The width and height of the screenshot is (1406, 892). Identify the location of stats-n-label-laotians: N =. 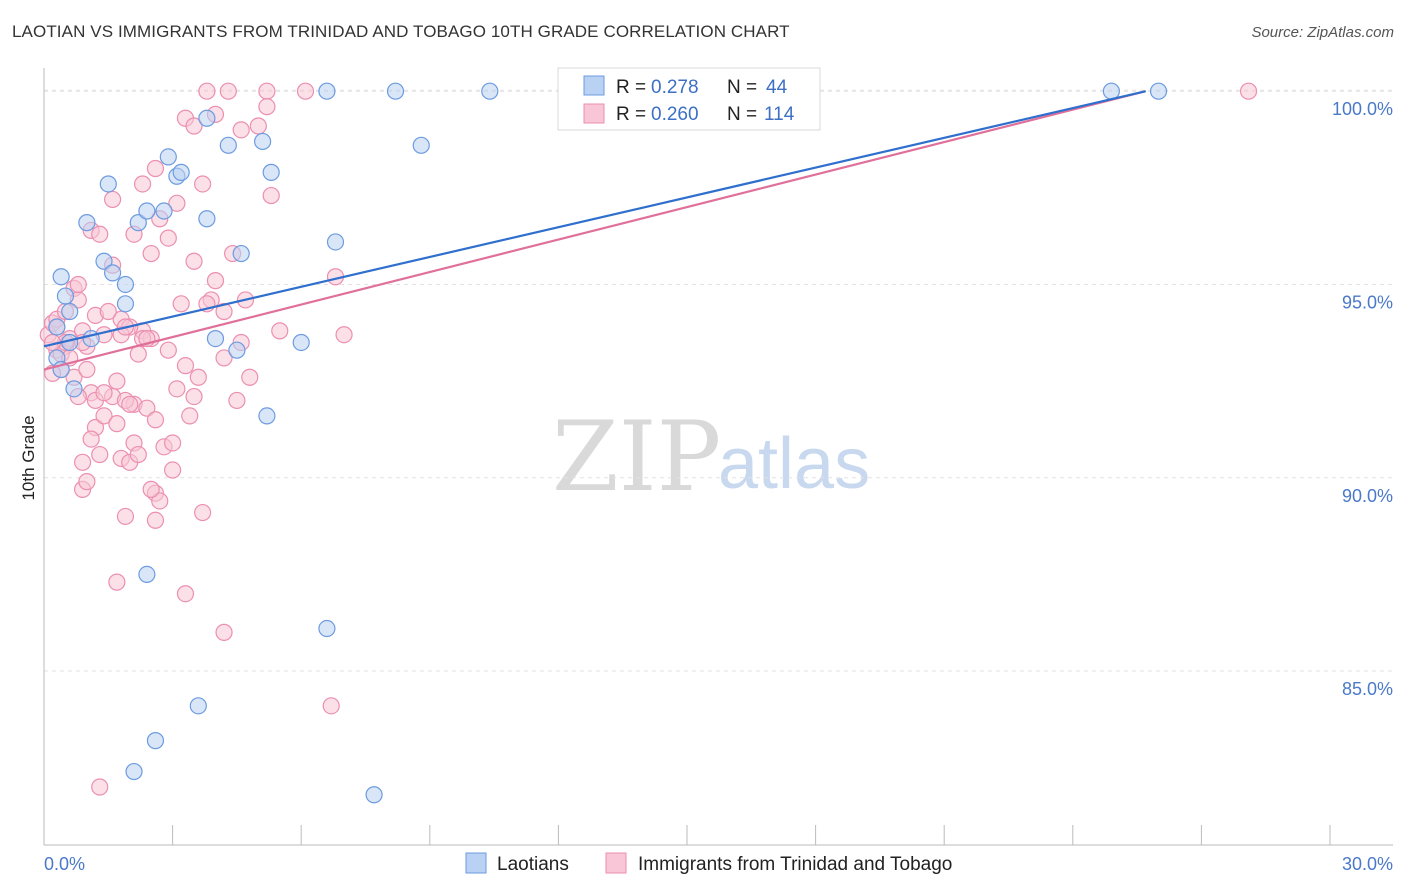
(742, 87).